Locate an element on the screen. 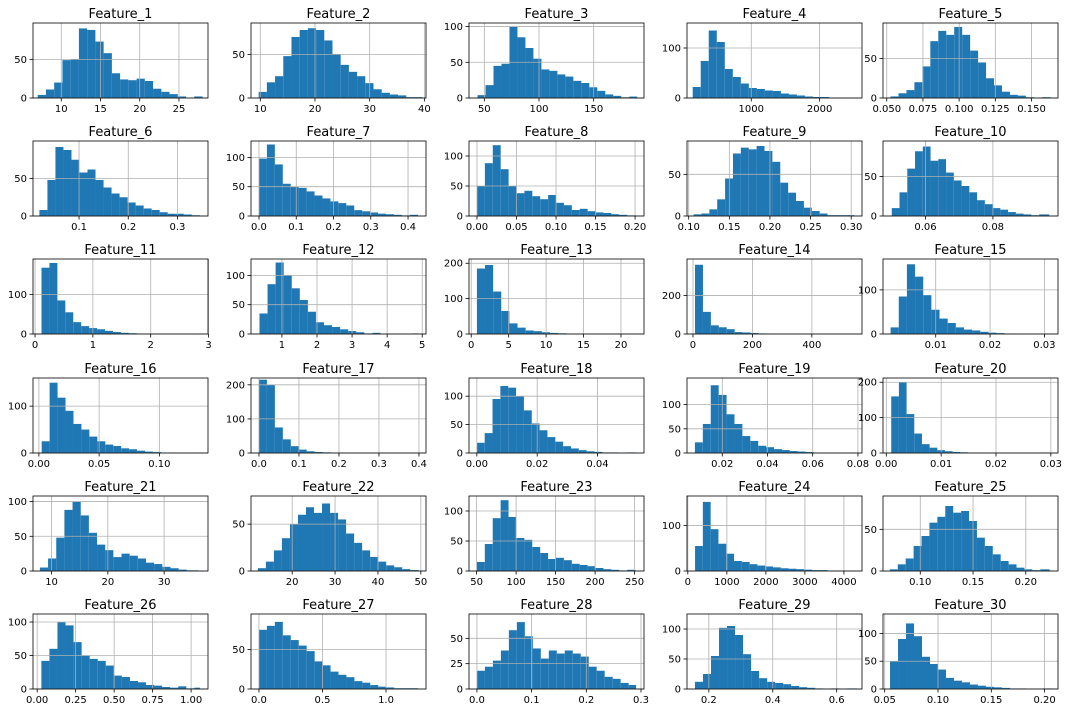  x-tick-label: 0.10 is located at coordinates (920, 582).